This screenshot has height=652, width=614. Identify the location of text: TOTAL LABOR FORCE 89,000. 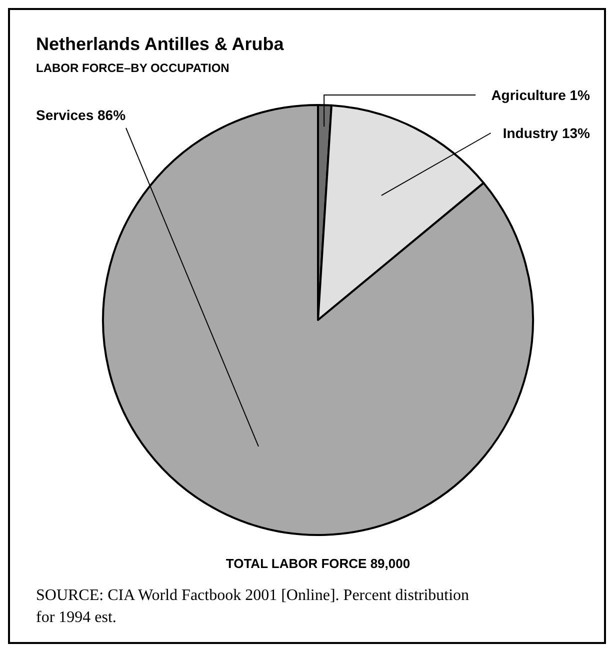
(318, 563).